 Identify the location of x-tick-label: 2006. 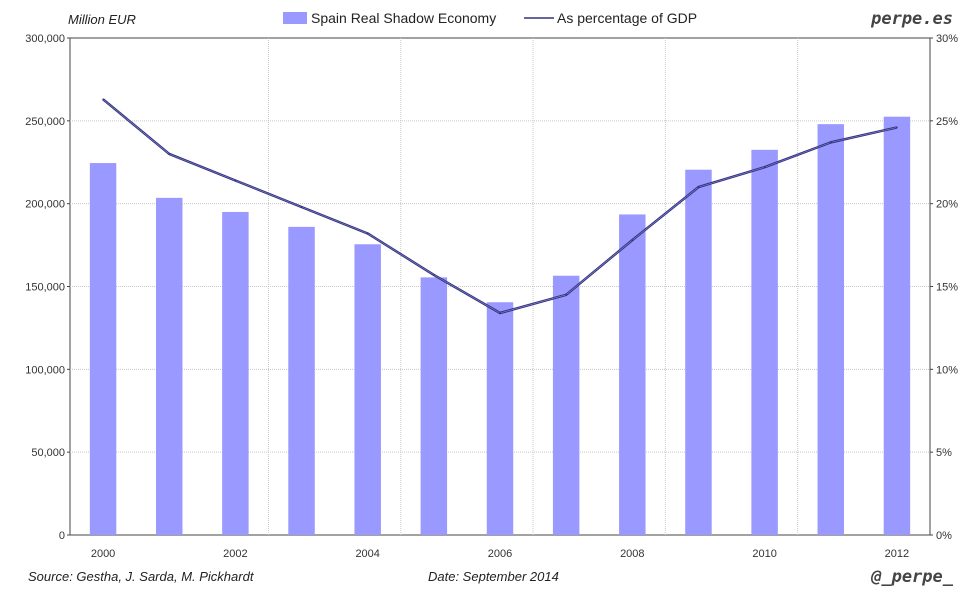
(500, 554).